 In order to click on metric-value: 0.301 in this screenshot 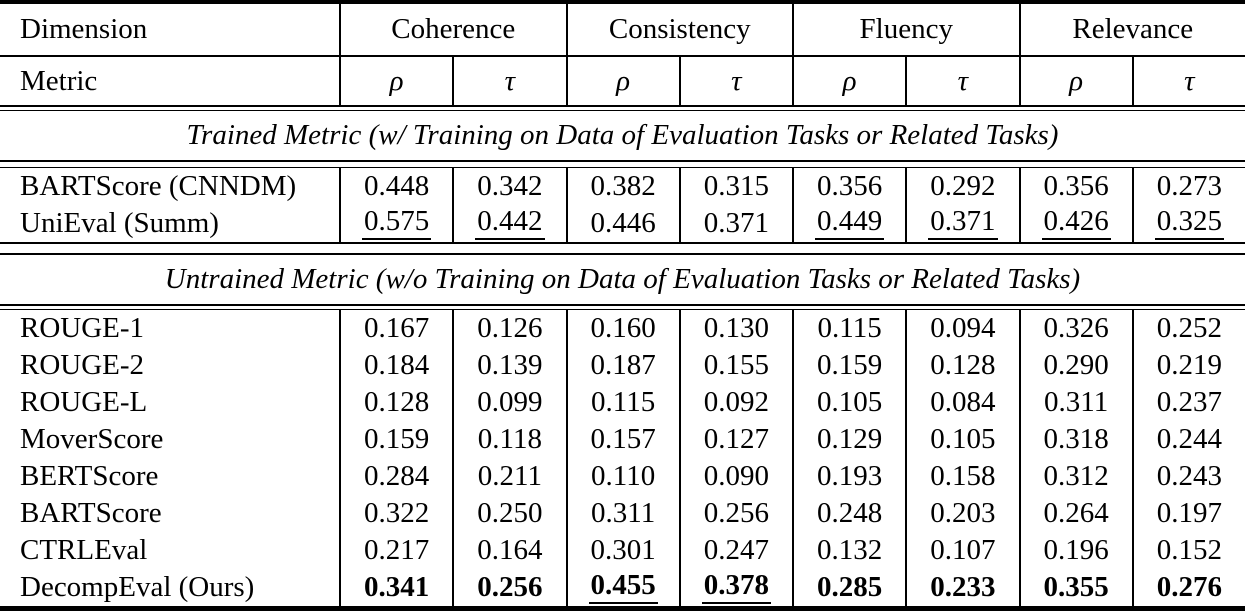, I will do `click(623, 550)`.